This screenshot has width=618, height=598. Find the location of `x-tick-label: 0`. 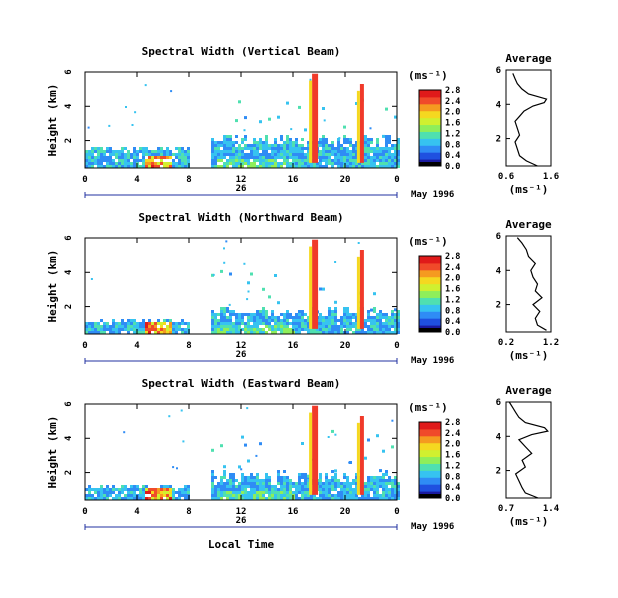

x-tick-label: 0 is located at coordinates (84, 346).